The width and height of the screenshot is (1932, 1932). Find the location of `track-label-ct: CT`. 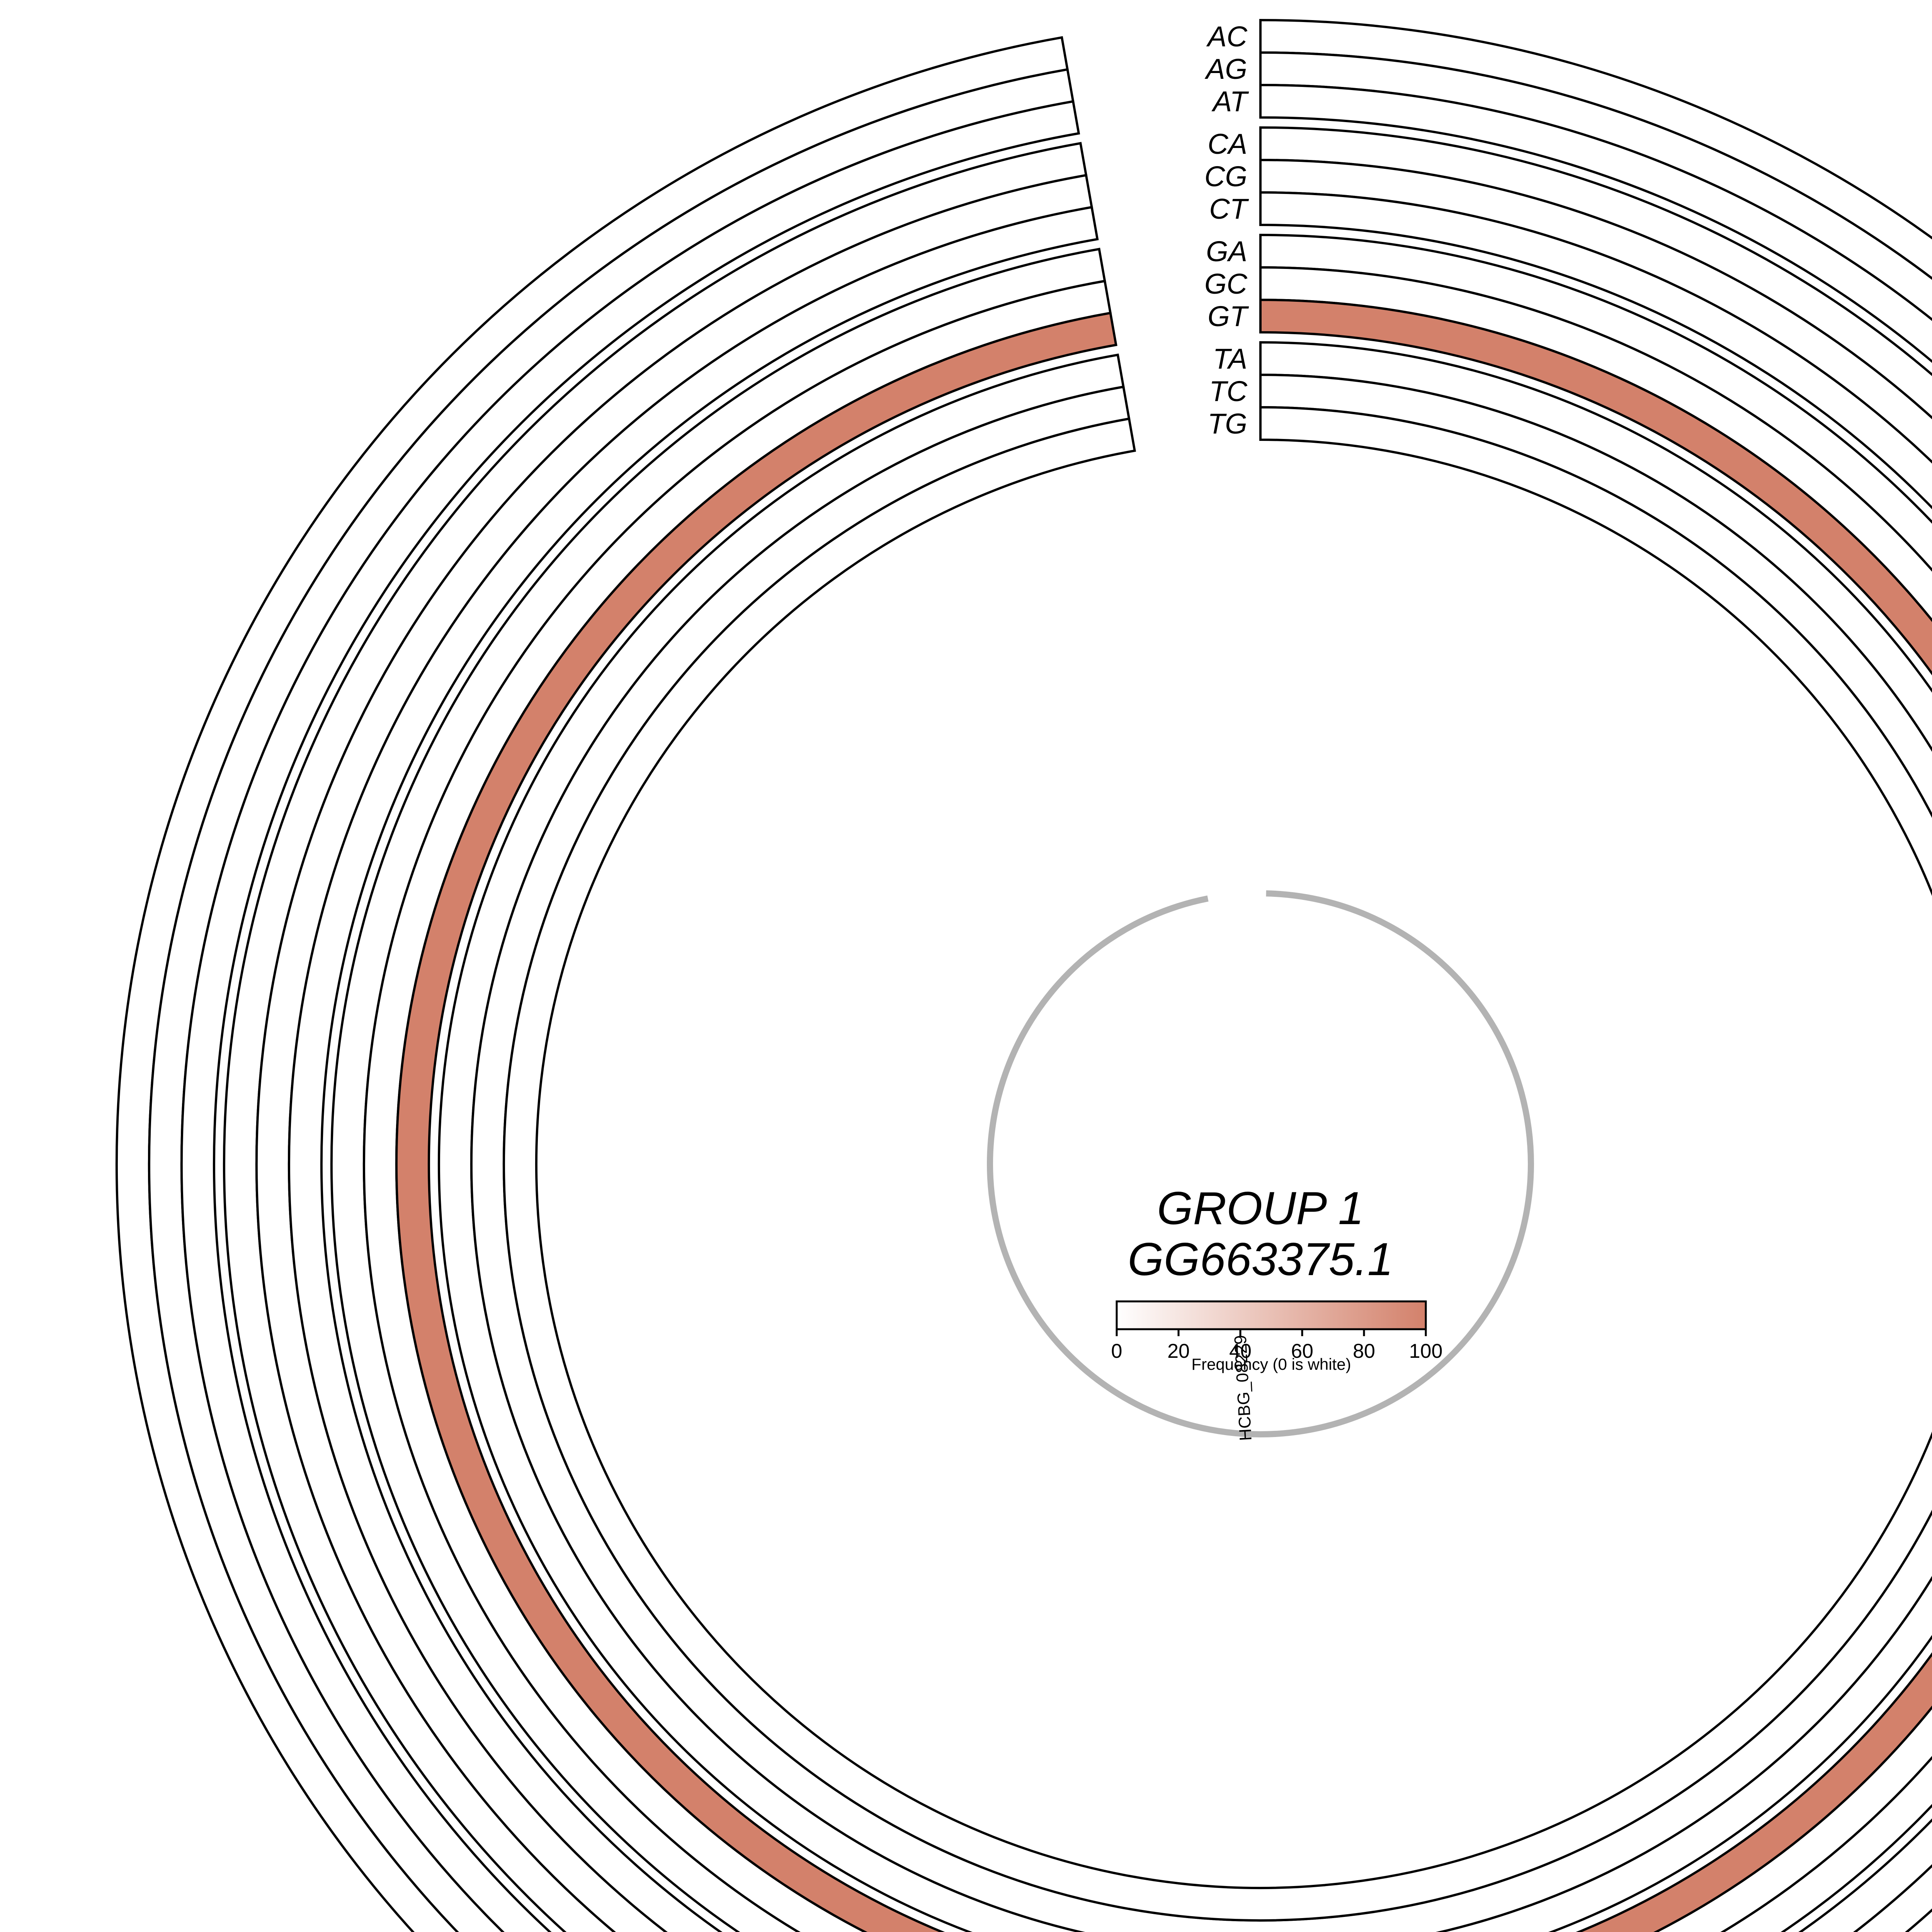

track-label-ct: CT is located at coordinates (1229, 209).